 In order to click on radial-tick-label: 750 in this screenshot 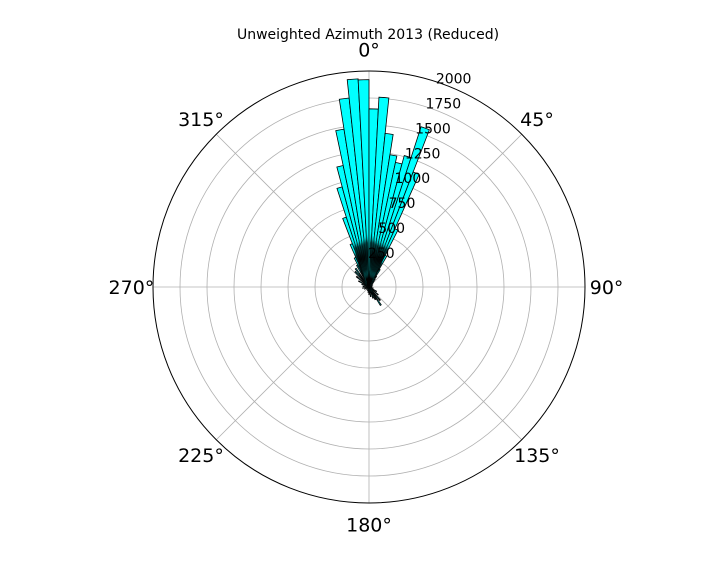, I will do `click(402, 204)`.